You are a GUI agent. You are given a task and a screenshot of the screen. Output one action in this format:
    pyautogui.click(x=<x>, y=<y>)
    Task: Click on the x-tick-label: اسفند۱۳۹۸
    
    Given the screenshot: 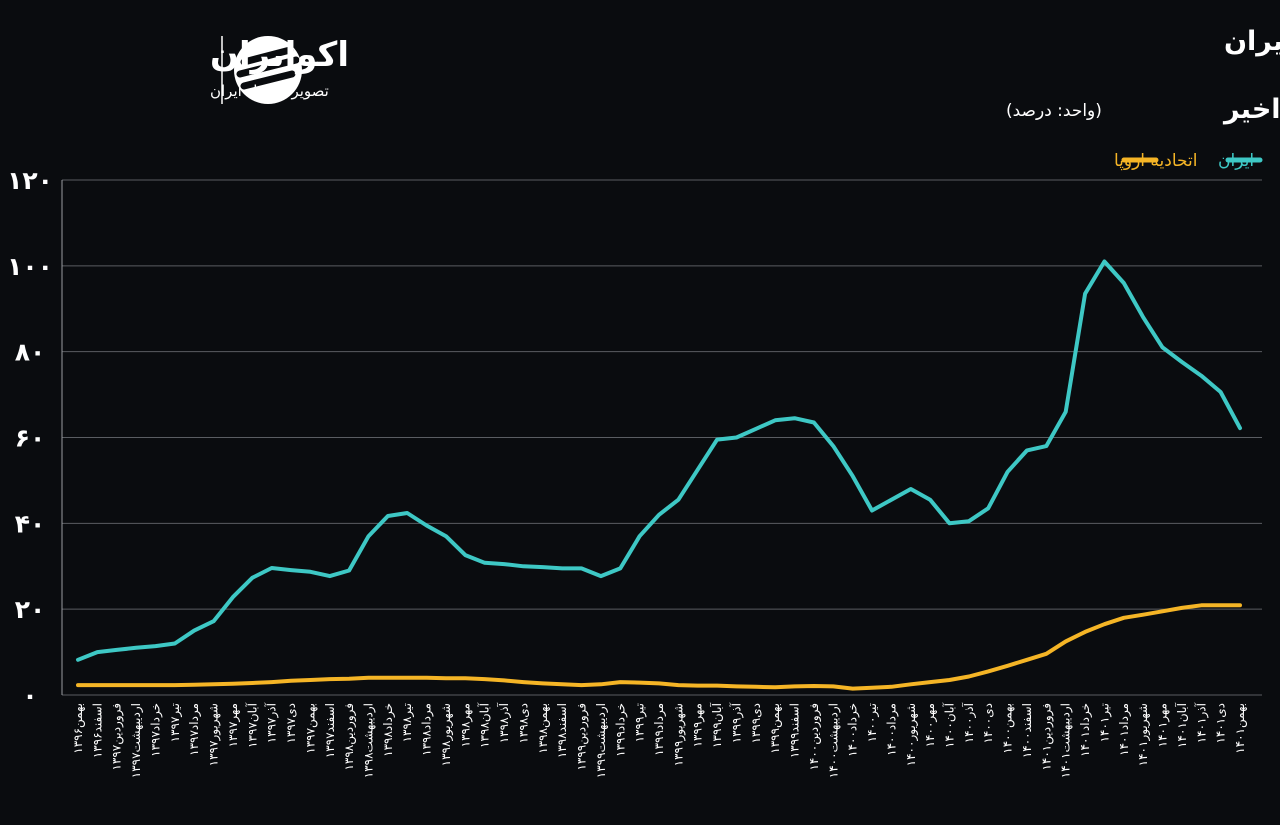 What is the action you would take?
    pyautogui.click(x=562, y=730)
    